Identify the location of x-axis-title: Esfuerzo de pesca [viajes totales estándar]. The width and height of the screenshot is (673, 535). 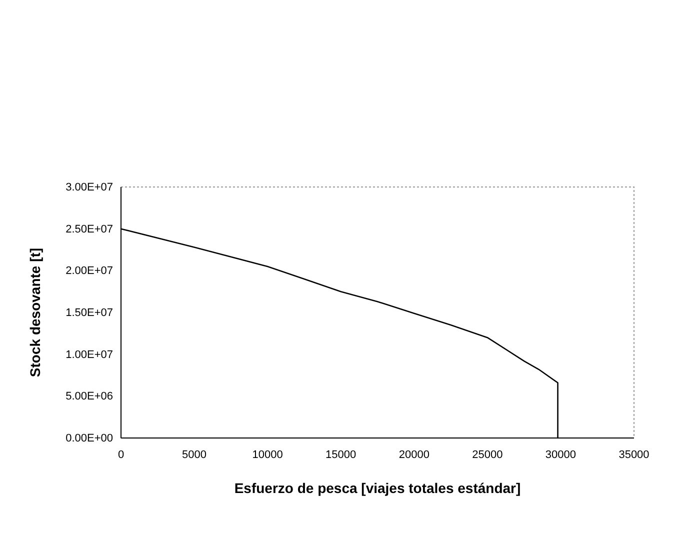
(377, 488).